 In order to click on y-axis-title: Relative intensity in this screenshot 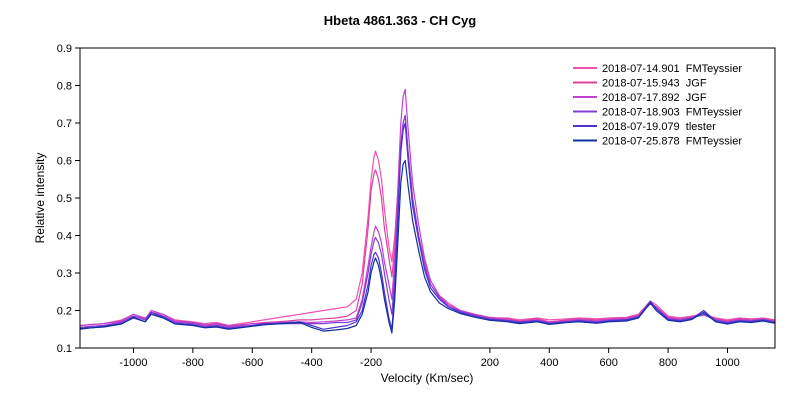, I will do `click(40, 198)`.